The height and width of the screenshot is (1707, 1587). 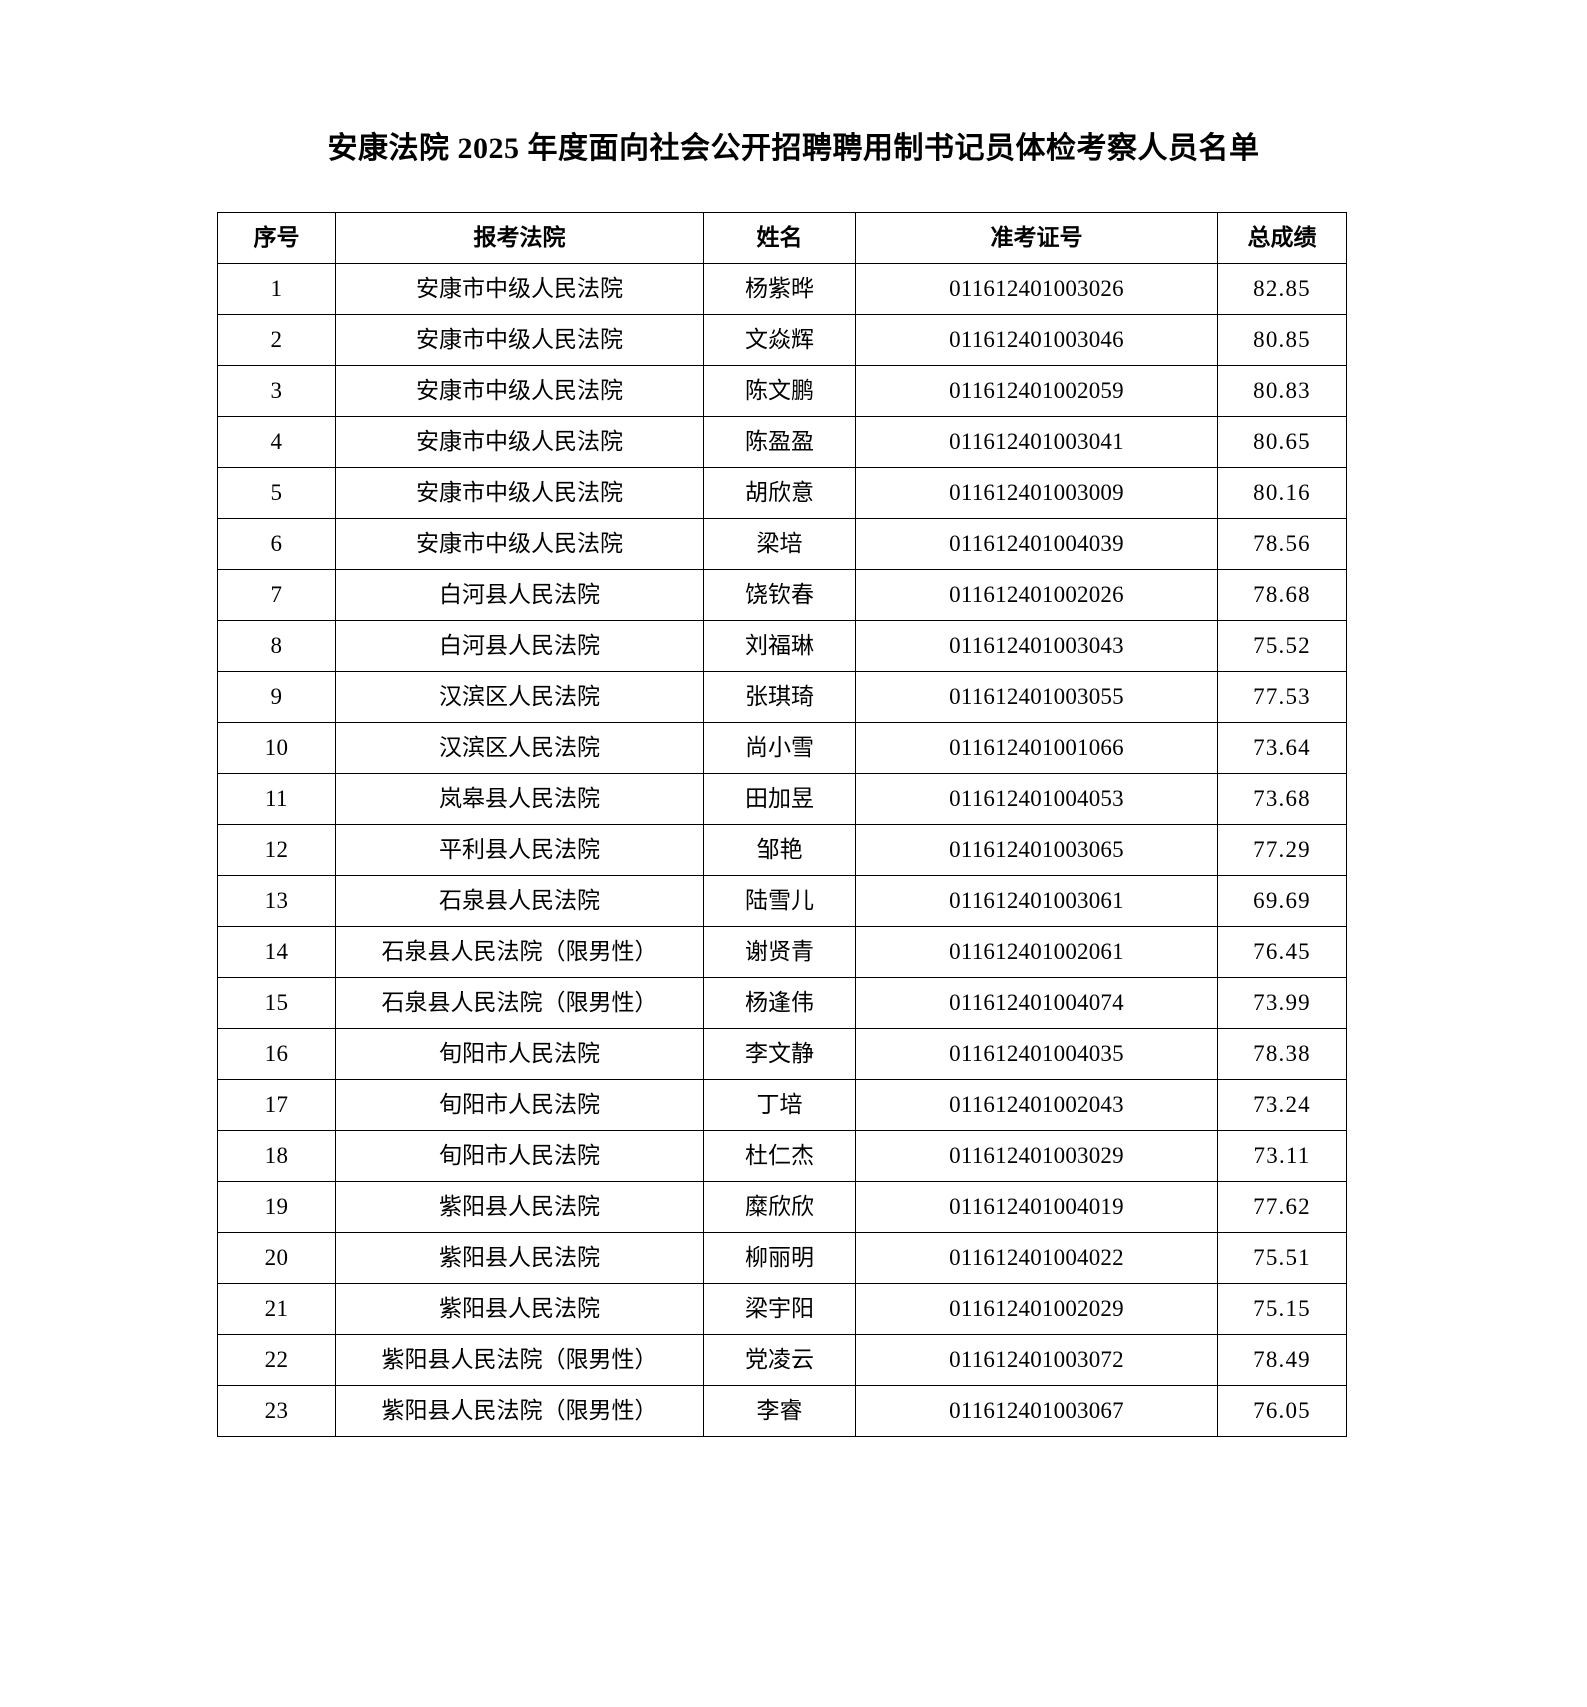 I want to click on cell-name: 梁宇阳, so click(x=779, y=1309).